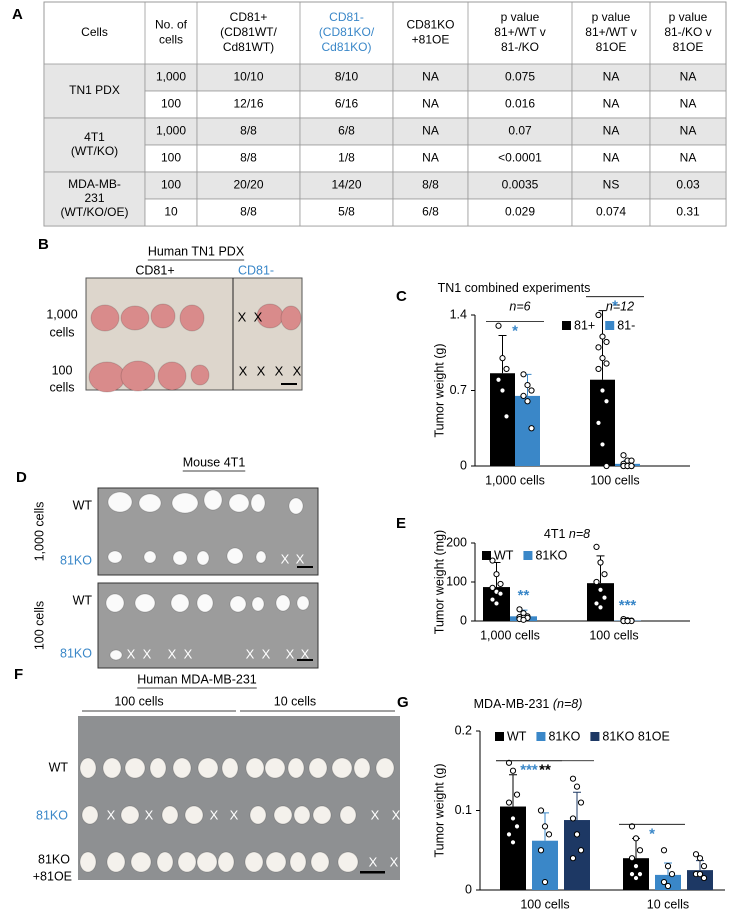  I want to click on row-label: WT, so click(83, 600).